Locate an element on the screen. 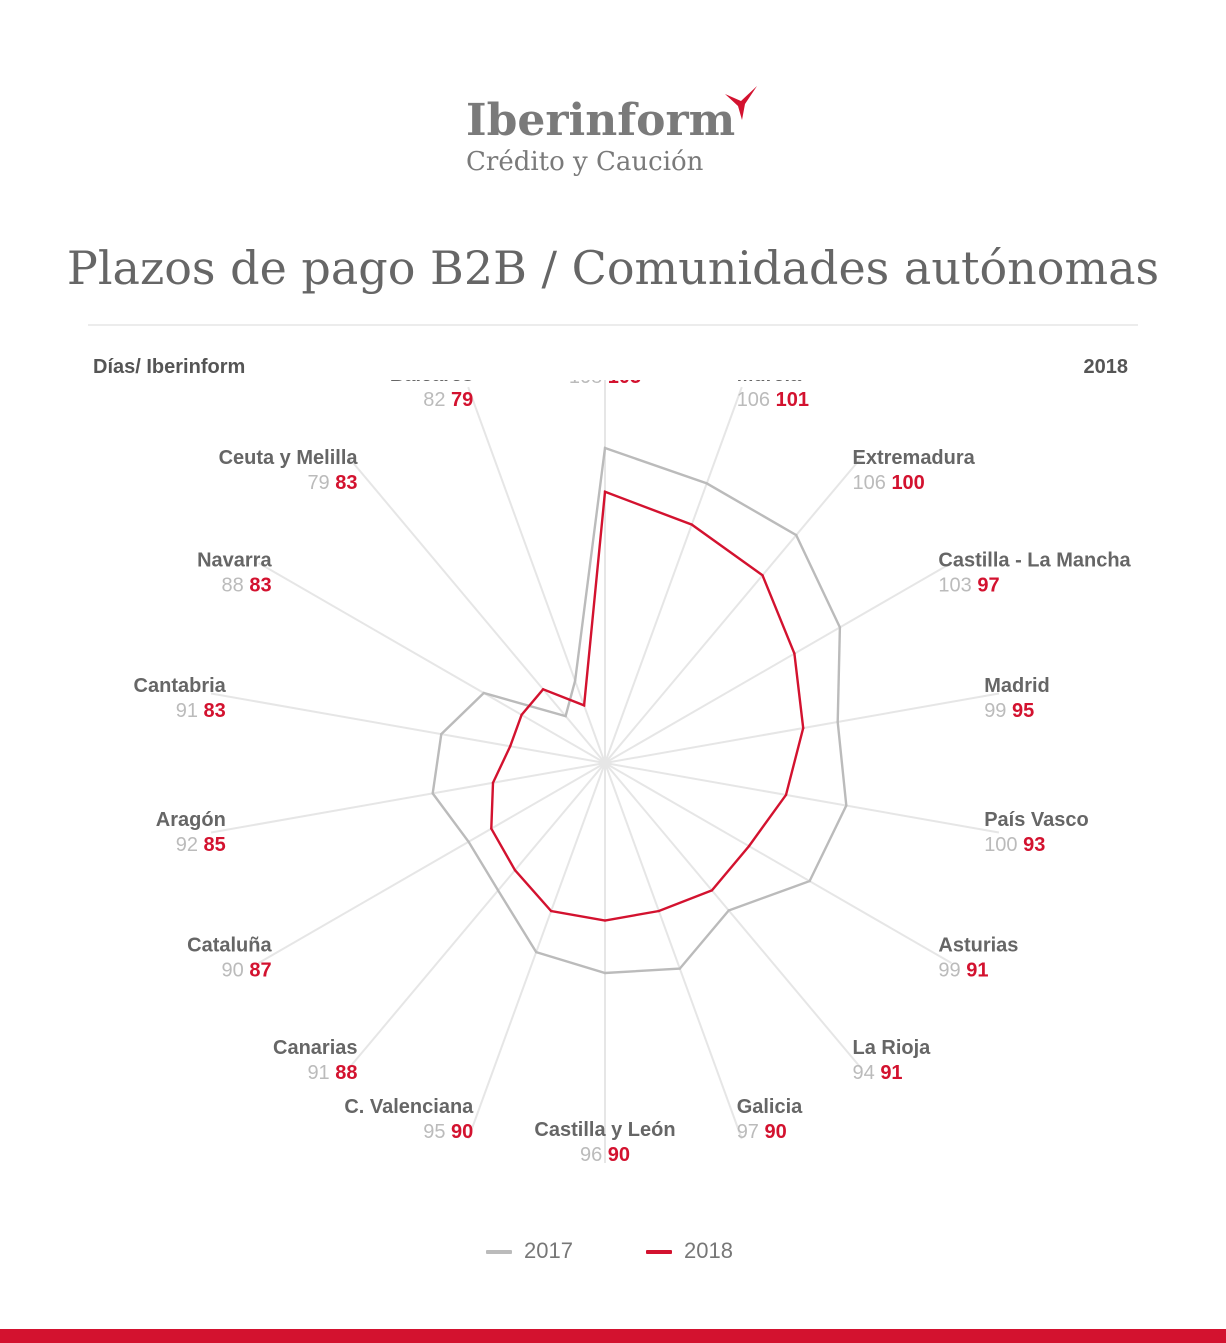 The image size is (1226, 1343). series-line-2018 is located at coordinates (647, 706).